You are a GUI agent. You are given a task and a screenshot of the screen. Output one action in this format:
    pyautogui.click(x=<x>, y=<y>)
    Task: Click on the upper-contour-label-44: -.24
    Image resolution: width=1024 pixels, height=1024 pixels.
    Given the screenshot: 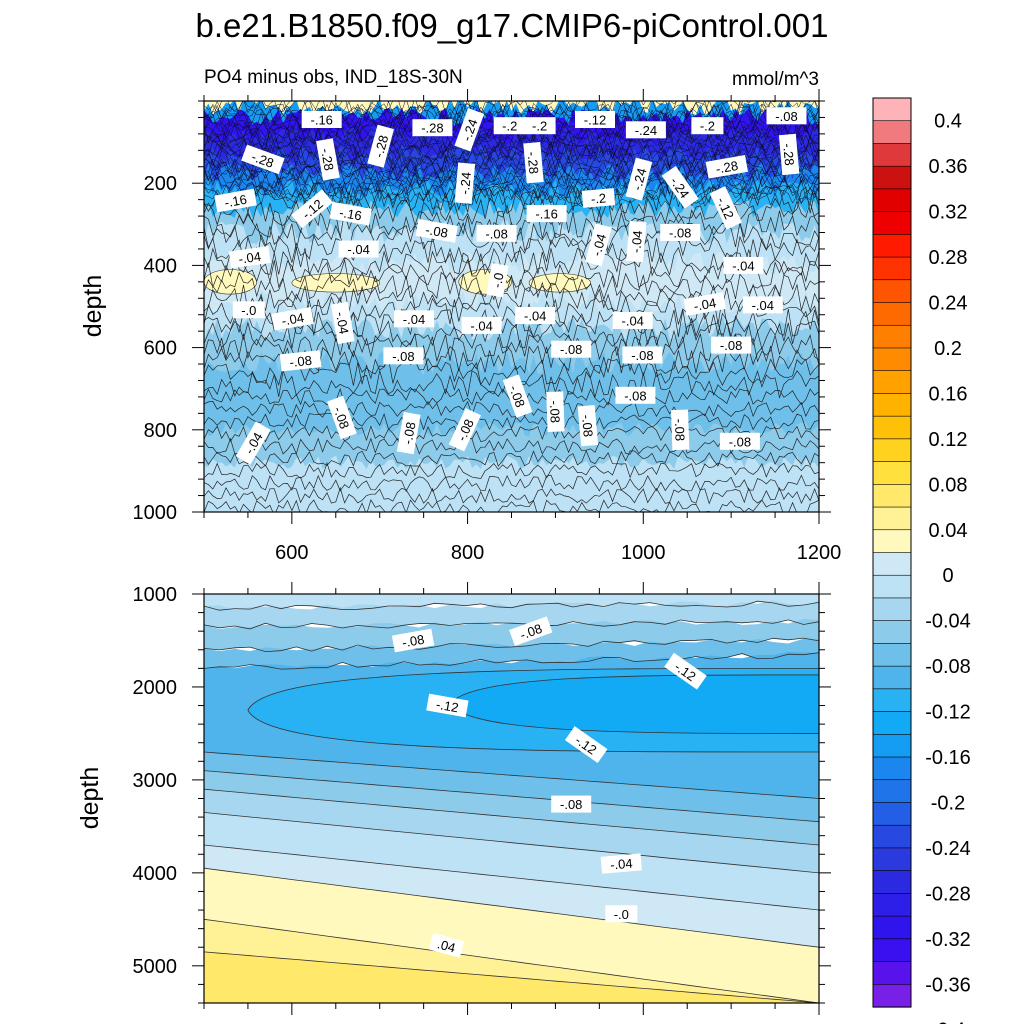 What is the action you would take?
    pyautogui.click(x=680, y=187)
    